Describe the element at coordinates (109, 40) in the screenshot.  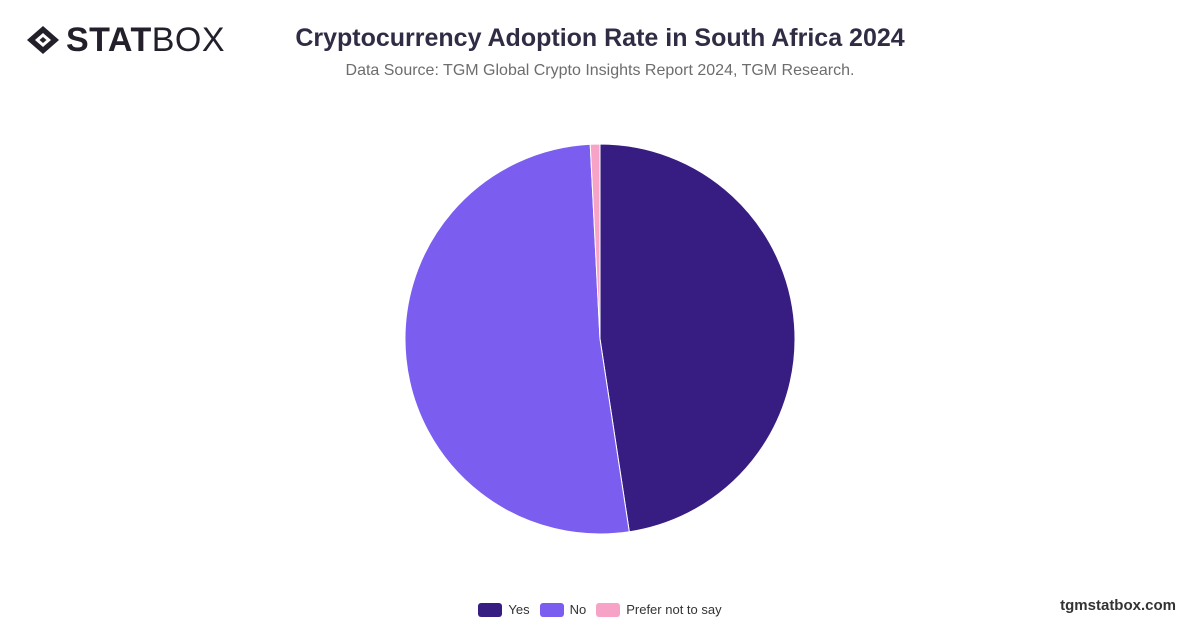
I see `logo-wordmark-bold: STAT` at that location.